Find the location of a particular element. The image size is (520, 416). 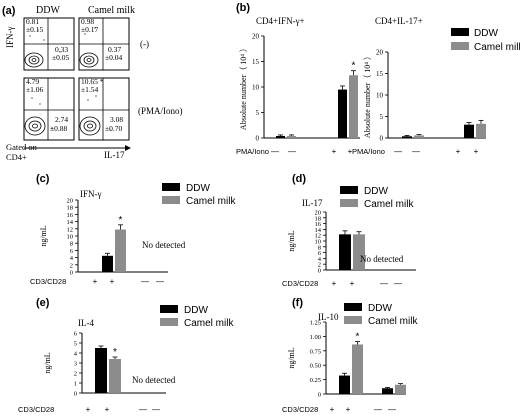

quadrant-value: ±0.04 is located at coordinates (113, 57).